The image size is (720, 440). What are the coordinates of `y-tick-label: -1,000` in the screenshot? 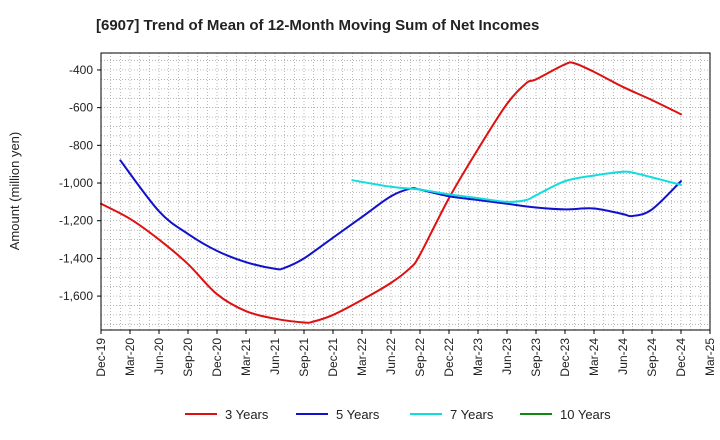 It's located at (76, 183).